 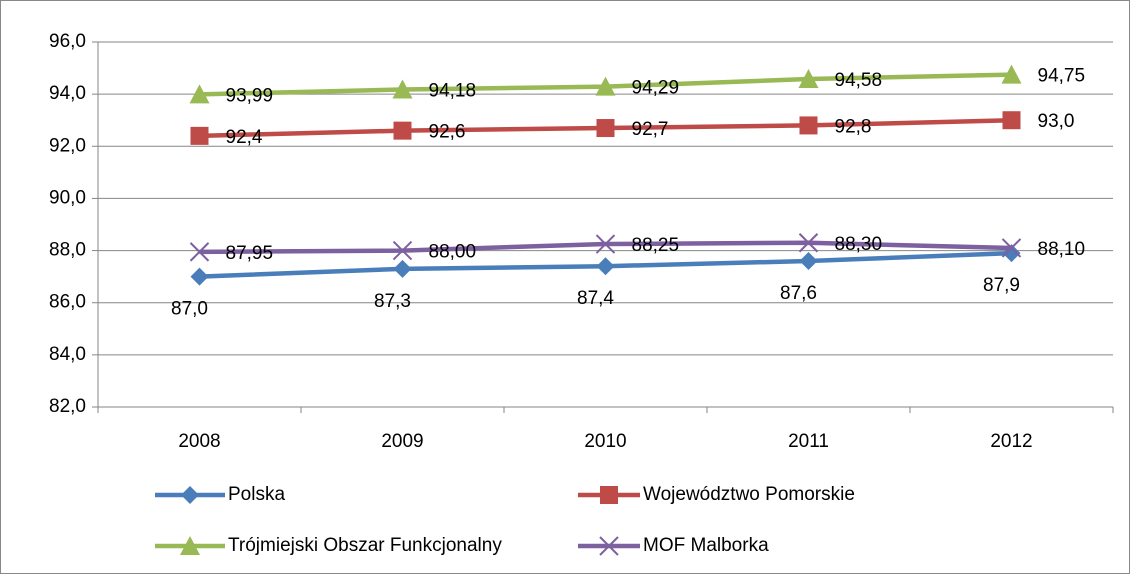 What do you see at coordinates (1011, 441) in the screenshot?
I see `x-tick-label: 2012` at bounding box center [1011, 441].